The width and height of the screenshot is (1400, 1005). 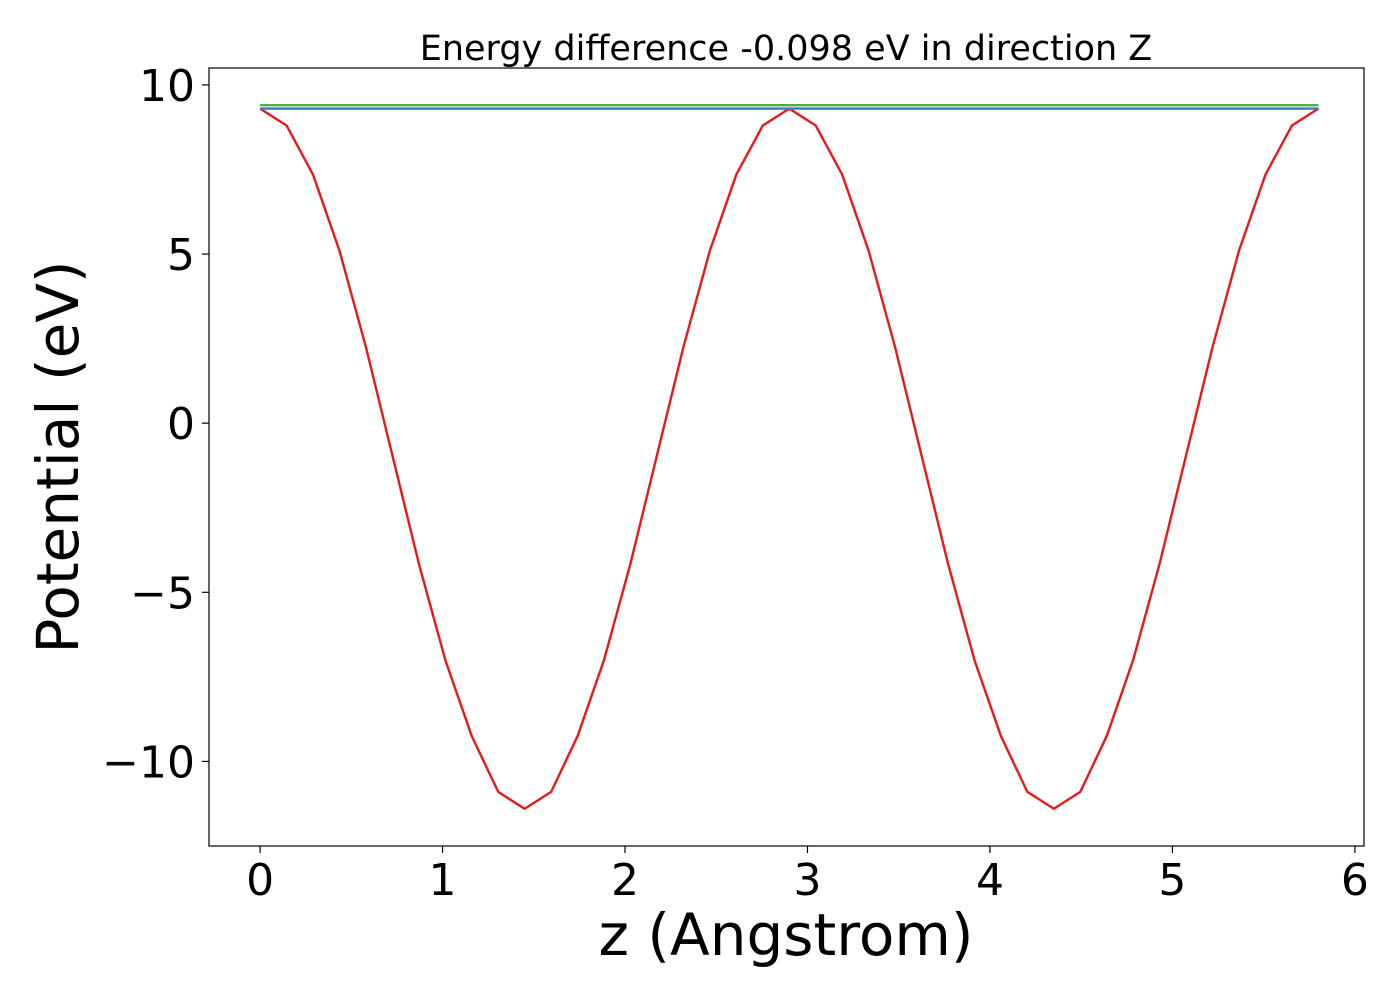 What do you see at coordinates (786, 935) in the screenshot?
I see `x-axis-label: z (Angstrom)` at bounding box center [786, 935].